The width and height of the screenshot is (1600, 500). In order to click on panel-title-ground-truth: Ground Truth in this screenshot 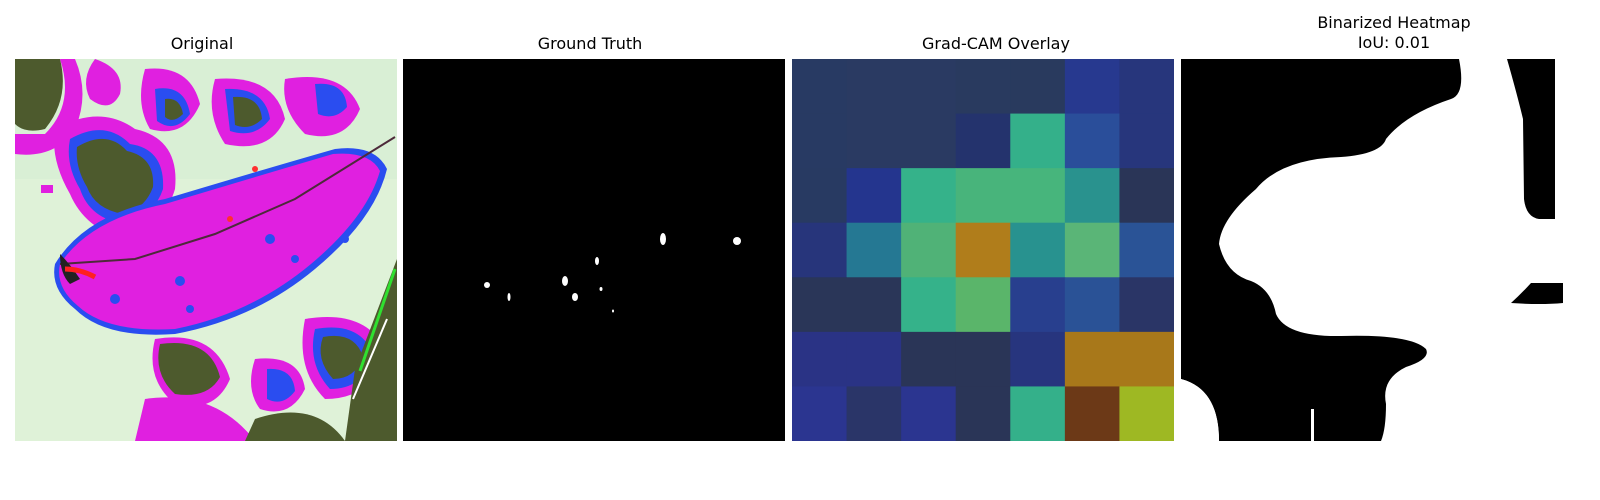, I will do `click(590, 43)`.